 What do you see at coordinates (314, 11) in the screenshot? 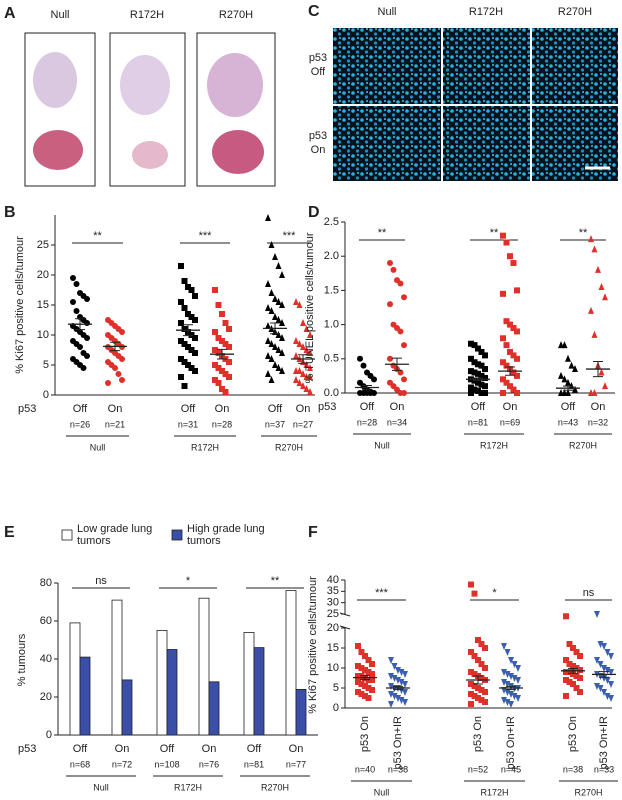
I see `panel-letter: C` at bounding box center [314, 11].